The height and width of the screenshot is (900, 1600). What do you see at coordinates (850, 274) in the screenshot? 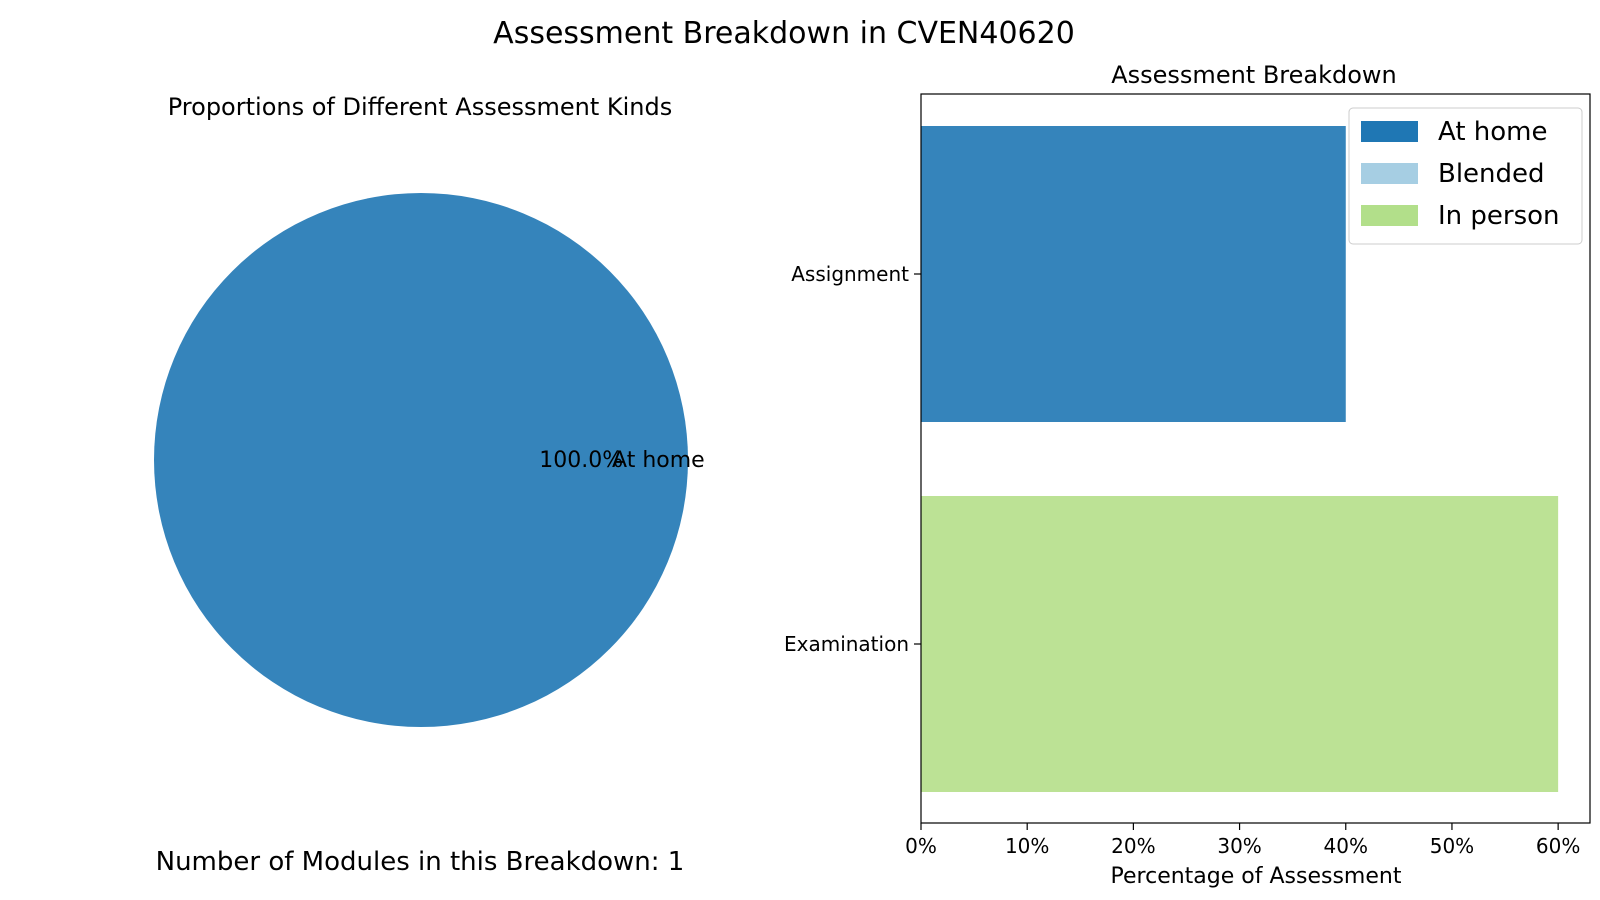
I see `y-tick-label: Assignment` at bounding box center [850, 274].